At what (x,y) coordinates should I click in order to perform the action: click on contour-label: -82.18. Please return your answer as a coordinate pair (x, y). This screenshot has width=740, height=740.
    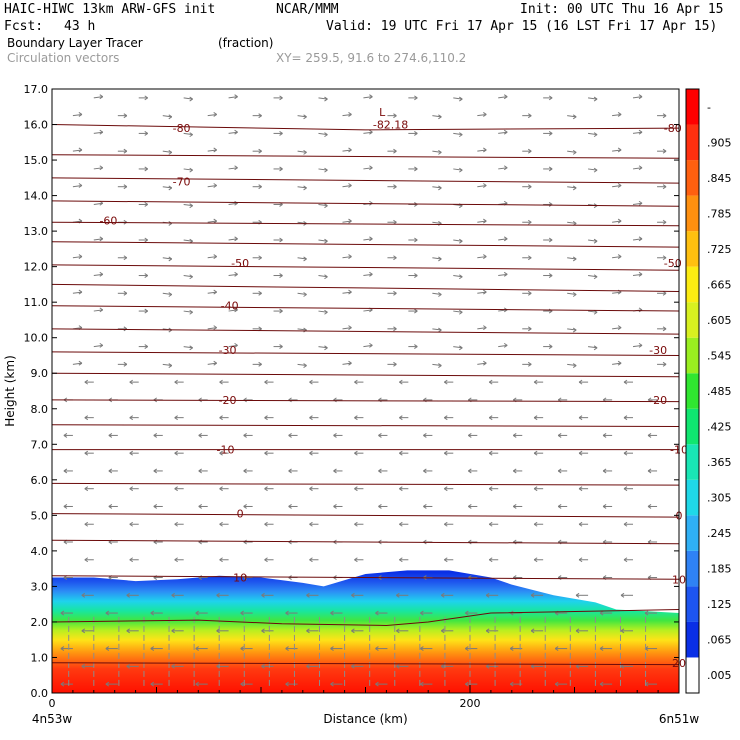
    Looking at the image, I should click on (390, 125).